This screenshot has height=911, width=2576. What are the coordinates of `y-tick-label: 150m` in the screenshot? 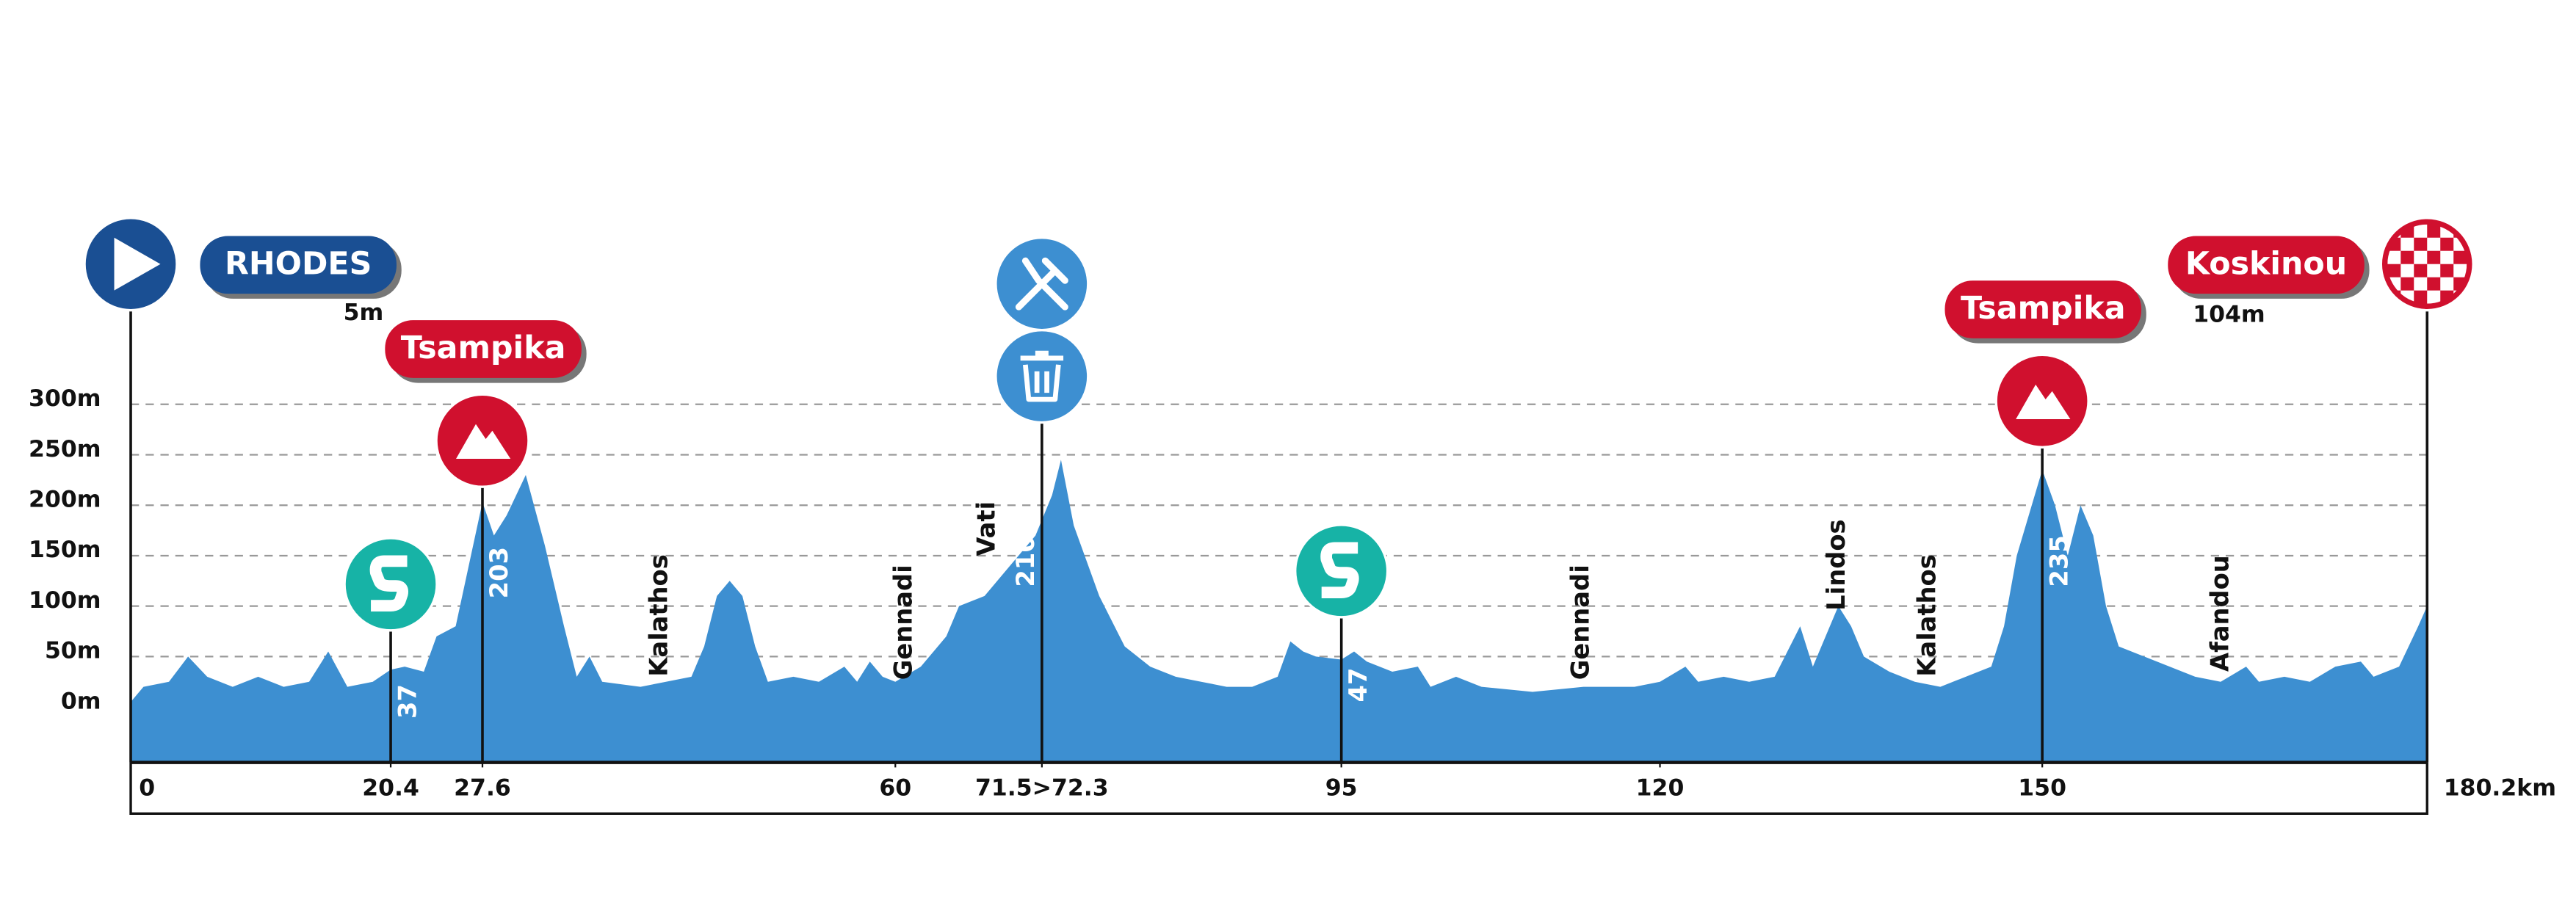 It's located at (65, 550).